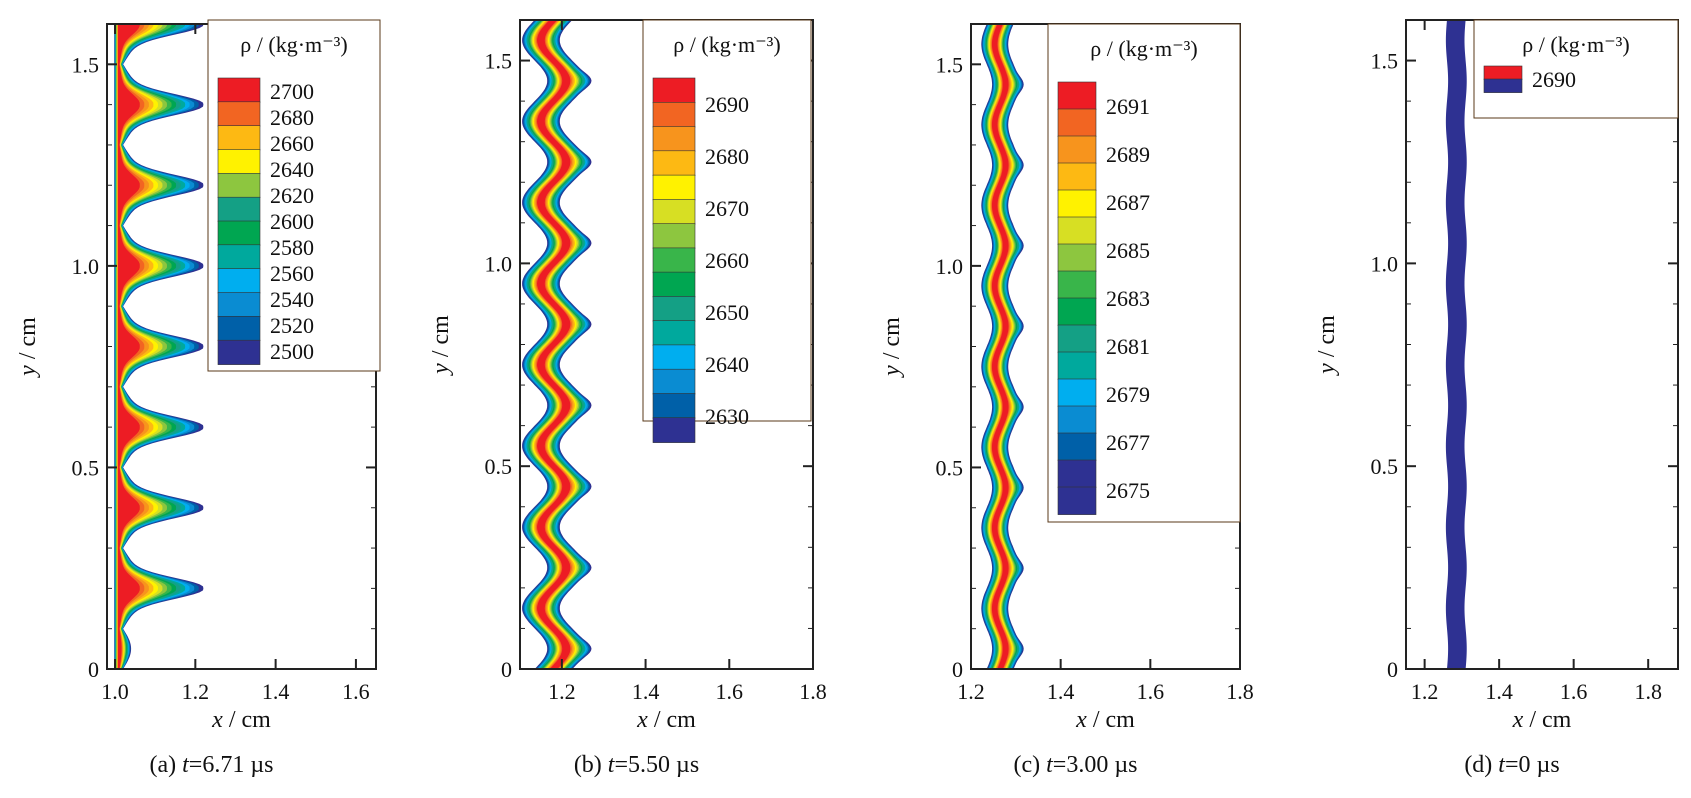 This screenshot has height=798, width=1691. I want to click on legend-label: 2640, so click(727, 364).